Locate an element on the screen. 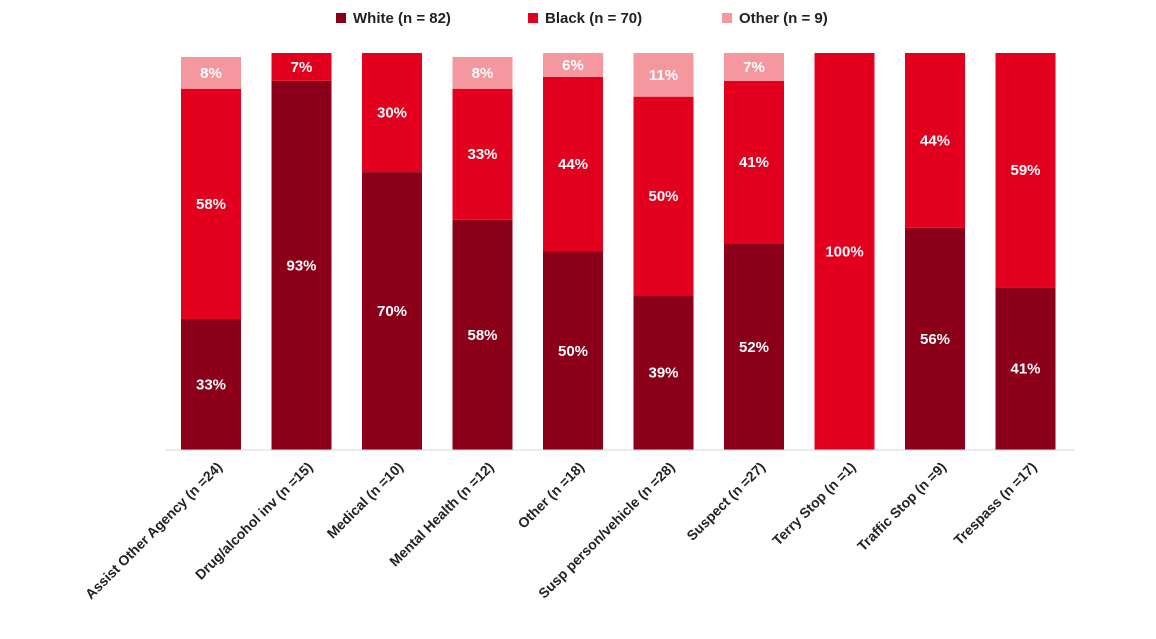 Image resolution: width=1156 pixels, height=639 pixels. data-label: 100% is located at coordinates (844, 252).